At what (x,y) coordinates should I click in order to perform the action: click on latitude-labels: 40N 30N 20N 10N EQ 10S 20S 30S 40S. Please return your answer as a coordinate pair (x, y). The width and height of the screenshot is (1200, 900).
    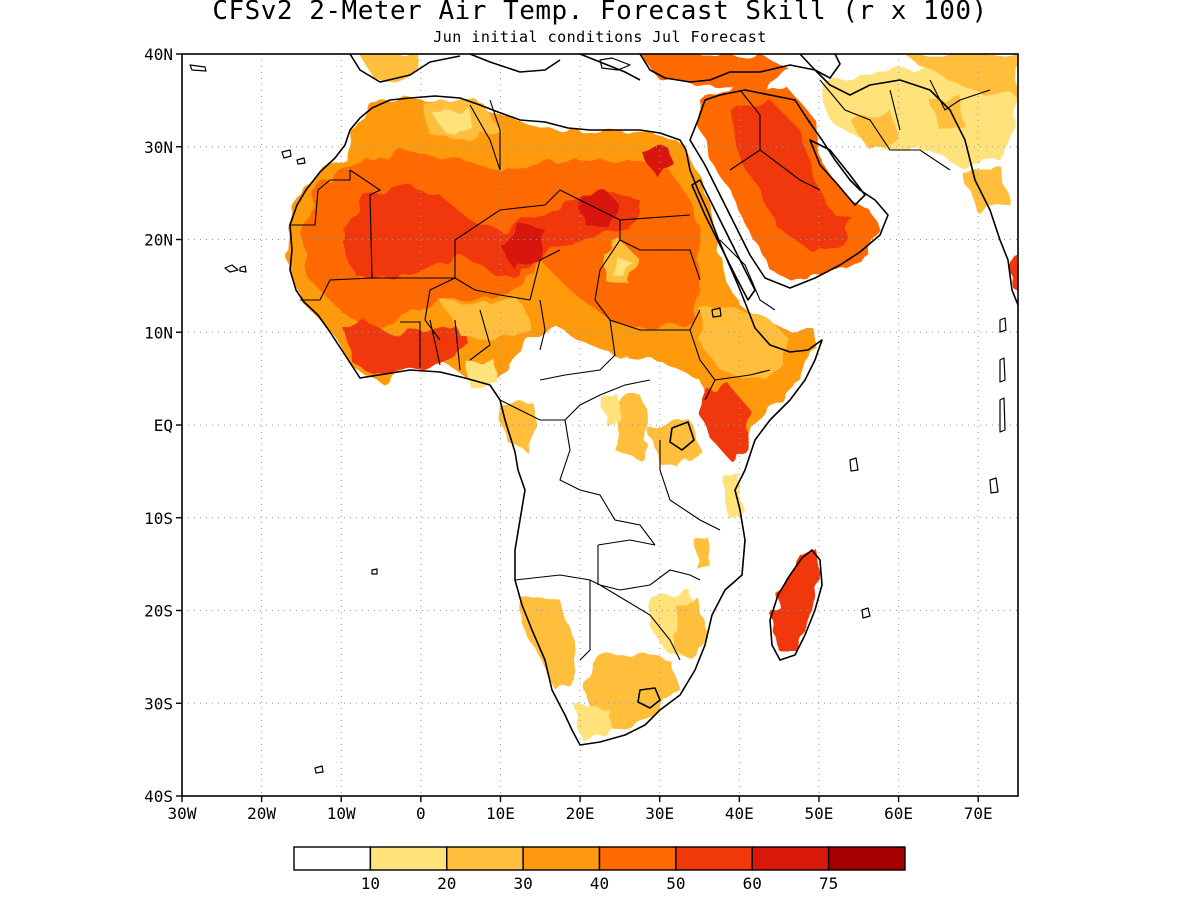
    Looking at the image, I should click on (158, 425).